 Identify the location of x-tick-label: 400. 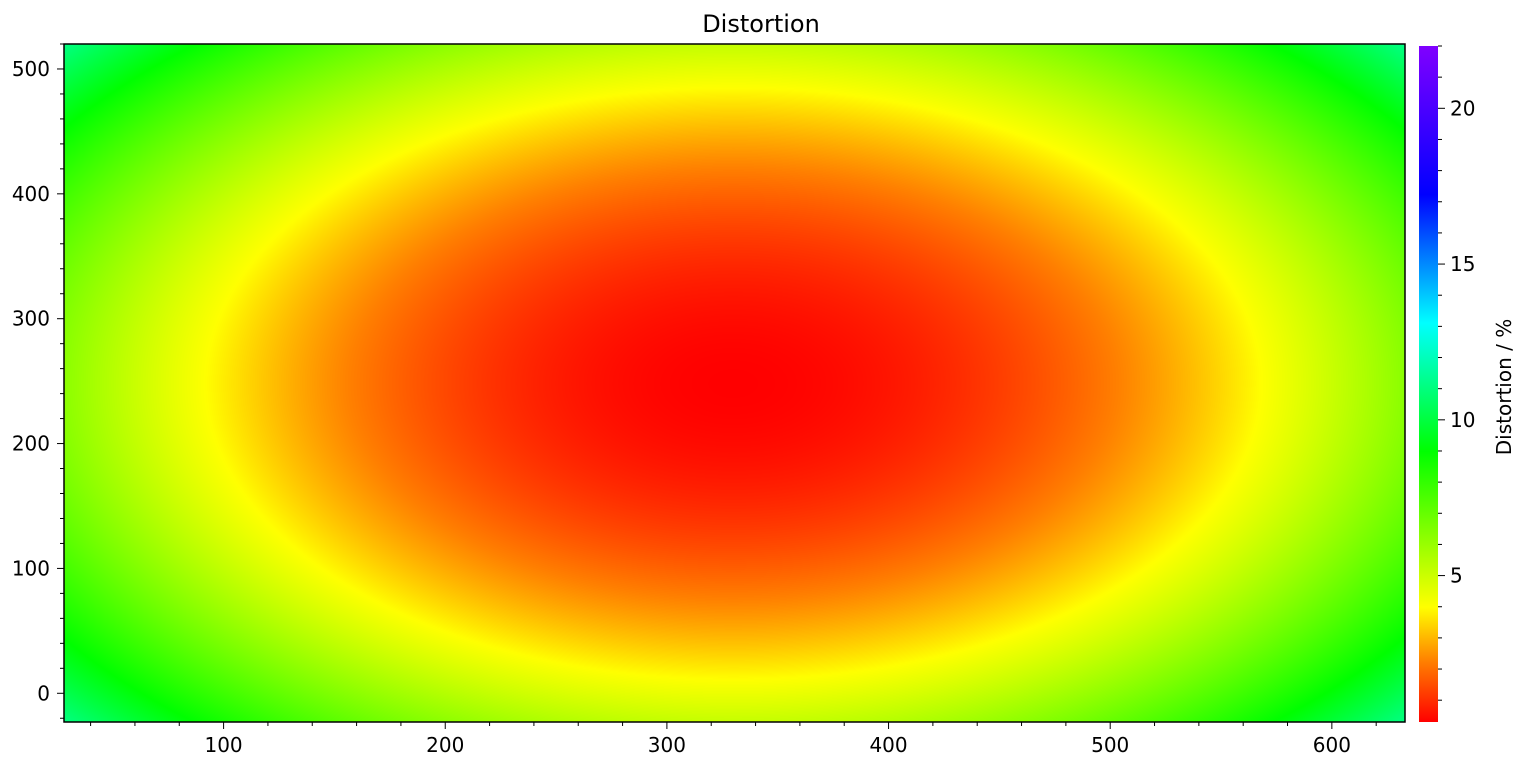
(888, 745).